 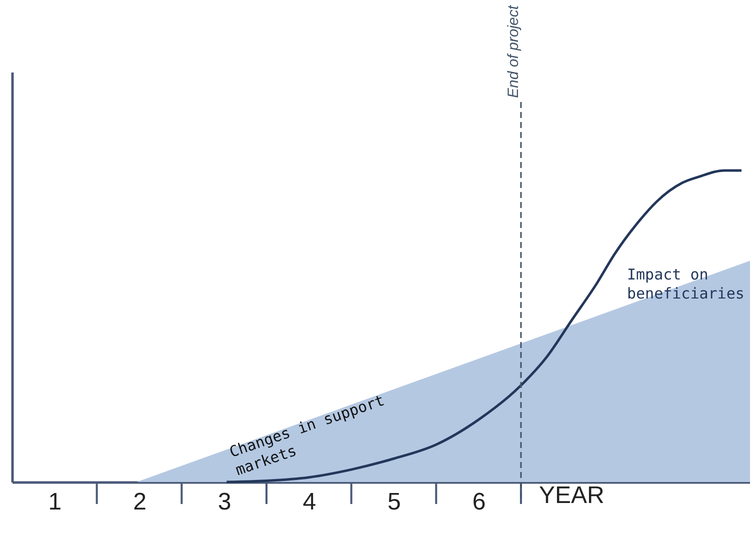 What do you see at coordinates (139, 502) in the screenshot?
I see `x-tick-label: 2` at bounding box center [139, 502].